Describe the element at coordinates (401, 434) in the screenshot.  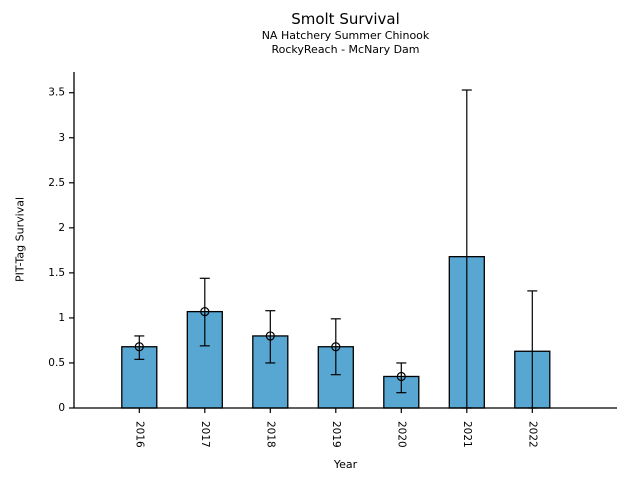
I see `x-tick-label-2020: 2020` at that location.